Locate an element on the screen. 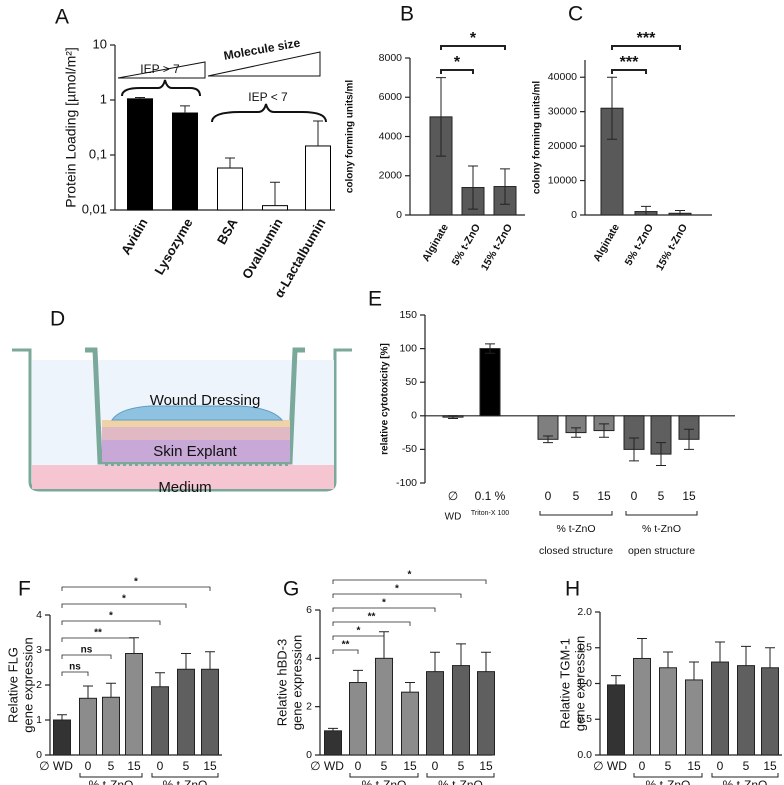  y-tick-label: 6 is located at coordinates (309, 610).